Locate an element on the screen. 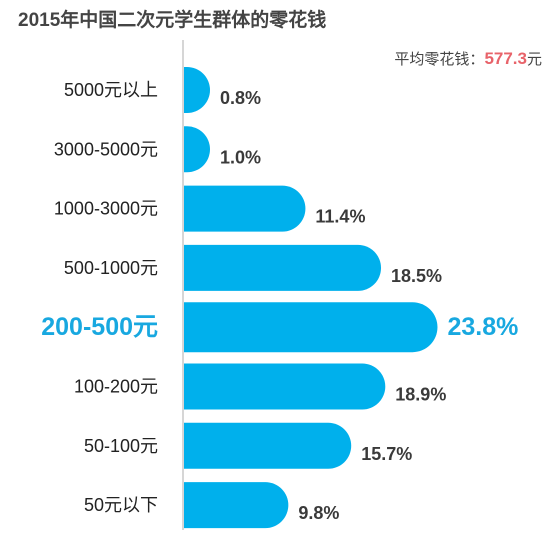  average-unit: 元 is located at coordinates (534, 59).